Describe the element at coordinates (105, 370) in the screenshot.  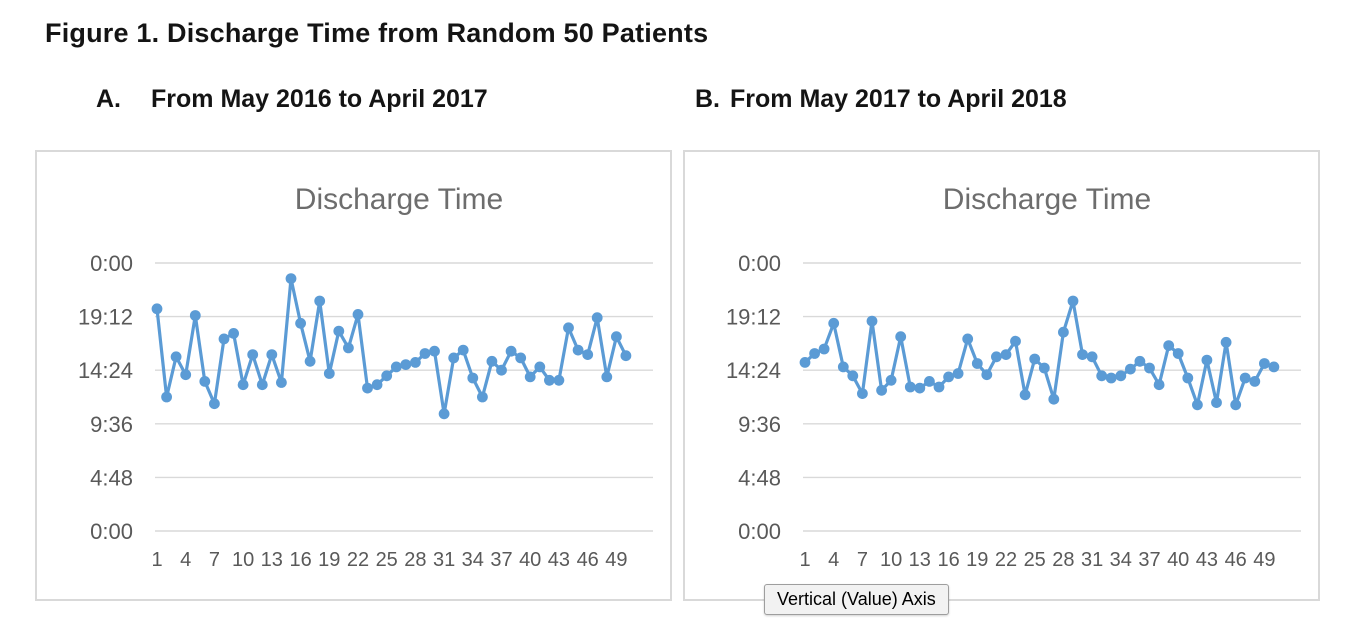
I see `y-tick-label: 14:24` at that location.